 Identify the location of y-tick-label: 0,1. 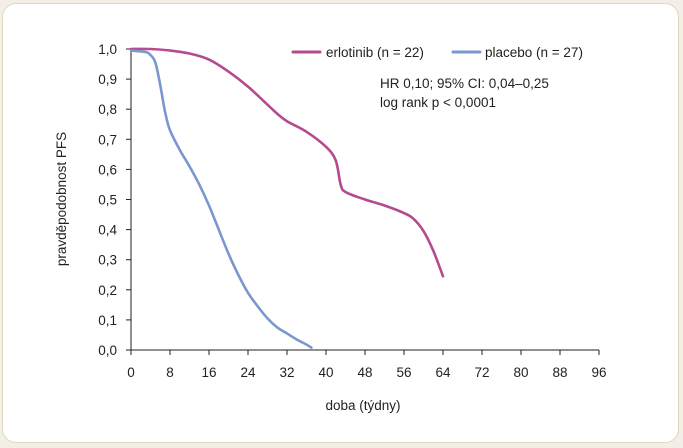
(107, 320).